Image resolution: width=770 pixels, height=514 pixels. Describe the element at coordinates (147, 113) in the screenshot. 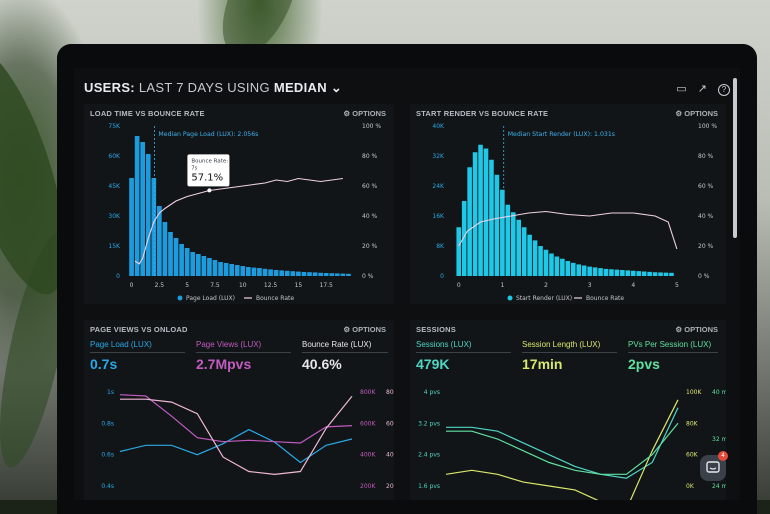

I see `panel-title: LOAD TIME VS BOUNCE RATE` at that location.